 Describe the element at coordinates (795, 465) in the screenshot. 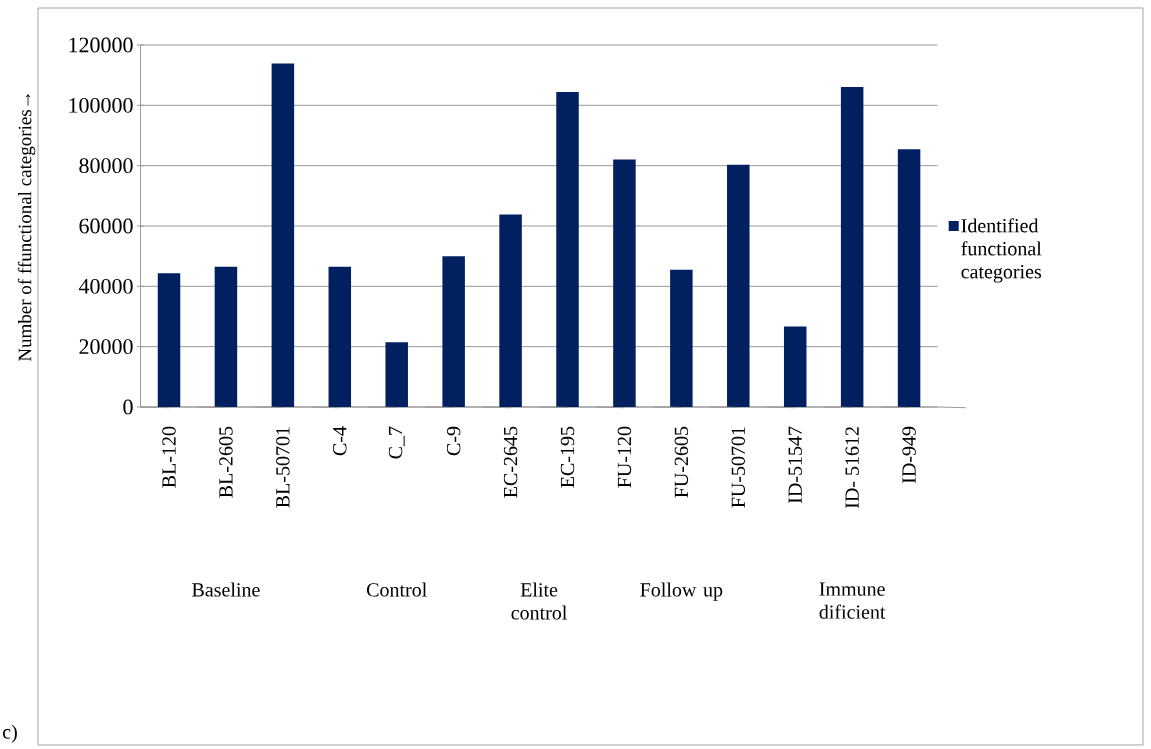

I see `x-tick-label: ID-51547` at that location.